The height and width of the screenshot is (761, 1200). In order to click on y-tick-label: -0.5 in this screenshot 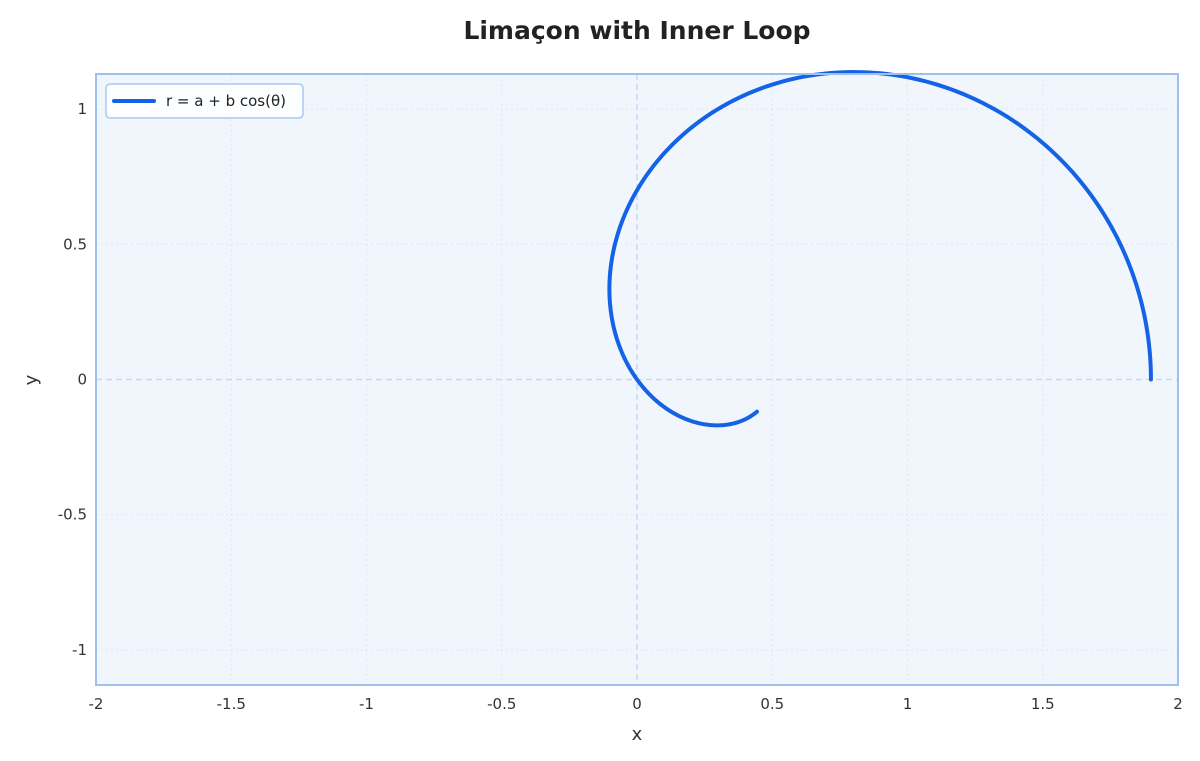, I will do `click(72, 515)`.